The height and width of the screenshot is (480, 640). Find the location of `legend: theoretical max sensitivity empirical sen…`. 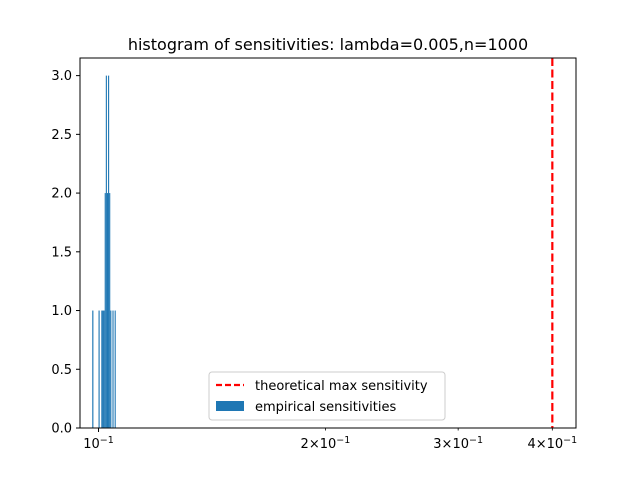

legend: theoretical max sensitivity empirical sen… is located at coordinates (327, 396).